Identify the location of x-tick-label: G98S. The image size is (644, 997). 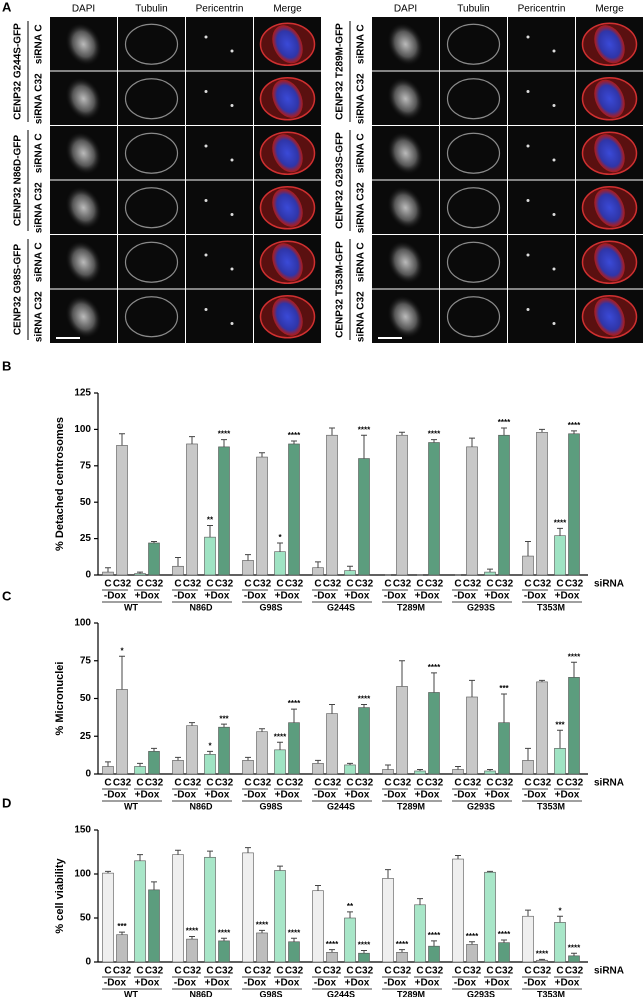
(270, 806).